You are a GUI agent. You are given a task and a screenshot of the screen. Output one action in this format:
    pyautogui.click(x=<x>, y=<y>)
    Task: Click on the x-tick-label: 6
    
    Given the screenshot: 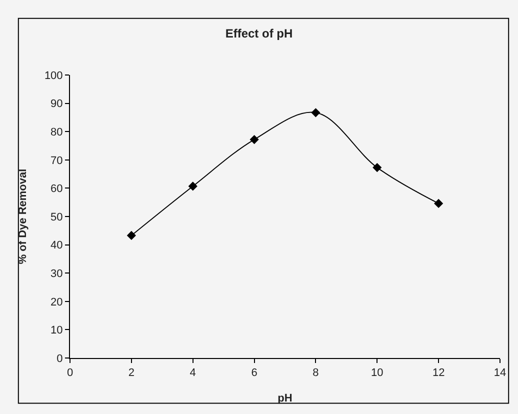 What is the action you would take?
    pyautogui.click(x=254, y=373)
    